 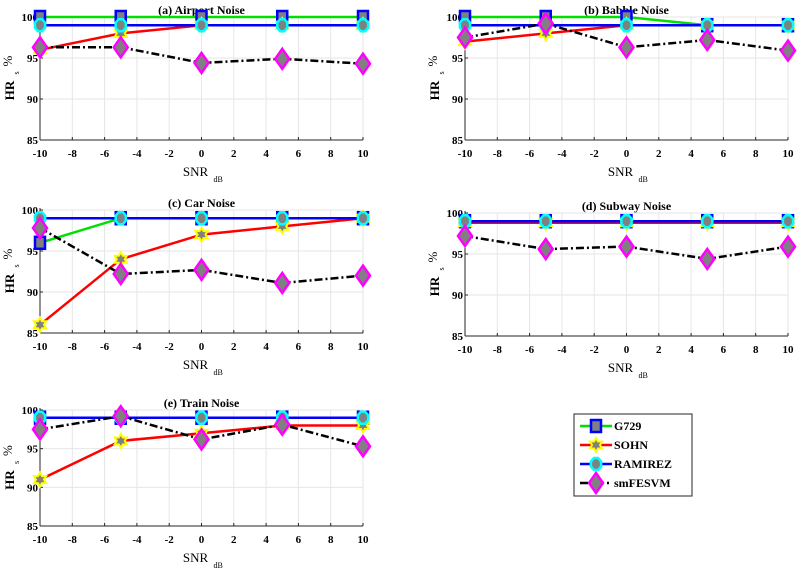 What do you see at coordinates (631, 445) in the screenshot?
I see `legend-label: SOHN` at bounding box center [631, 445].